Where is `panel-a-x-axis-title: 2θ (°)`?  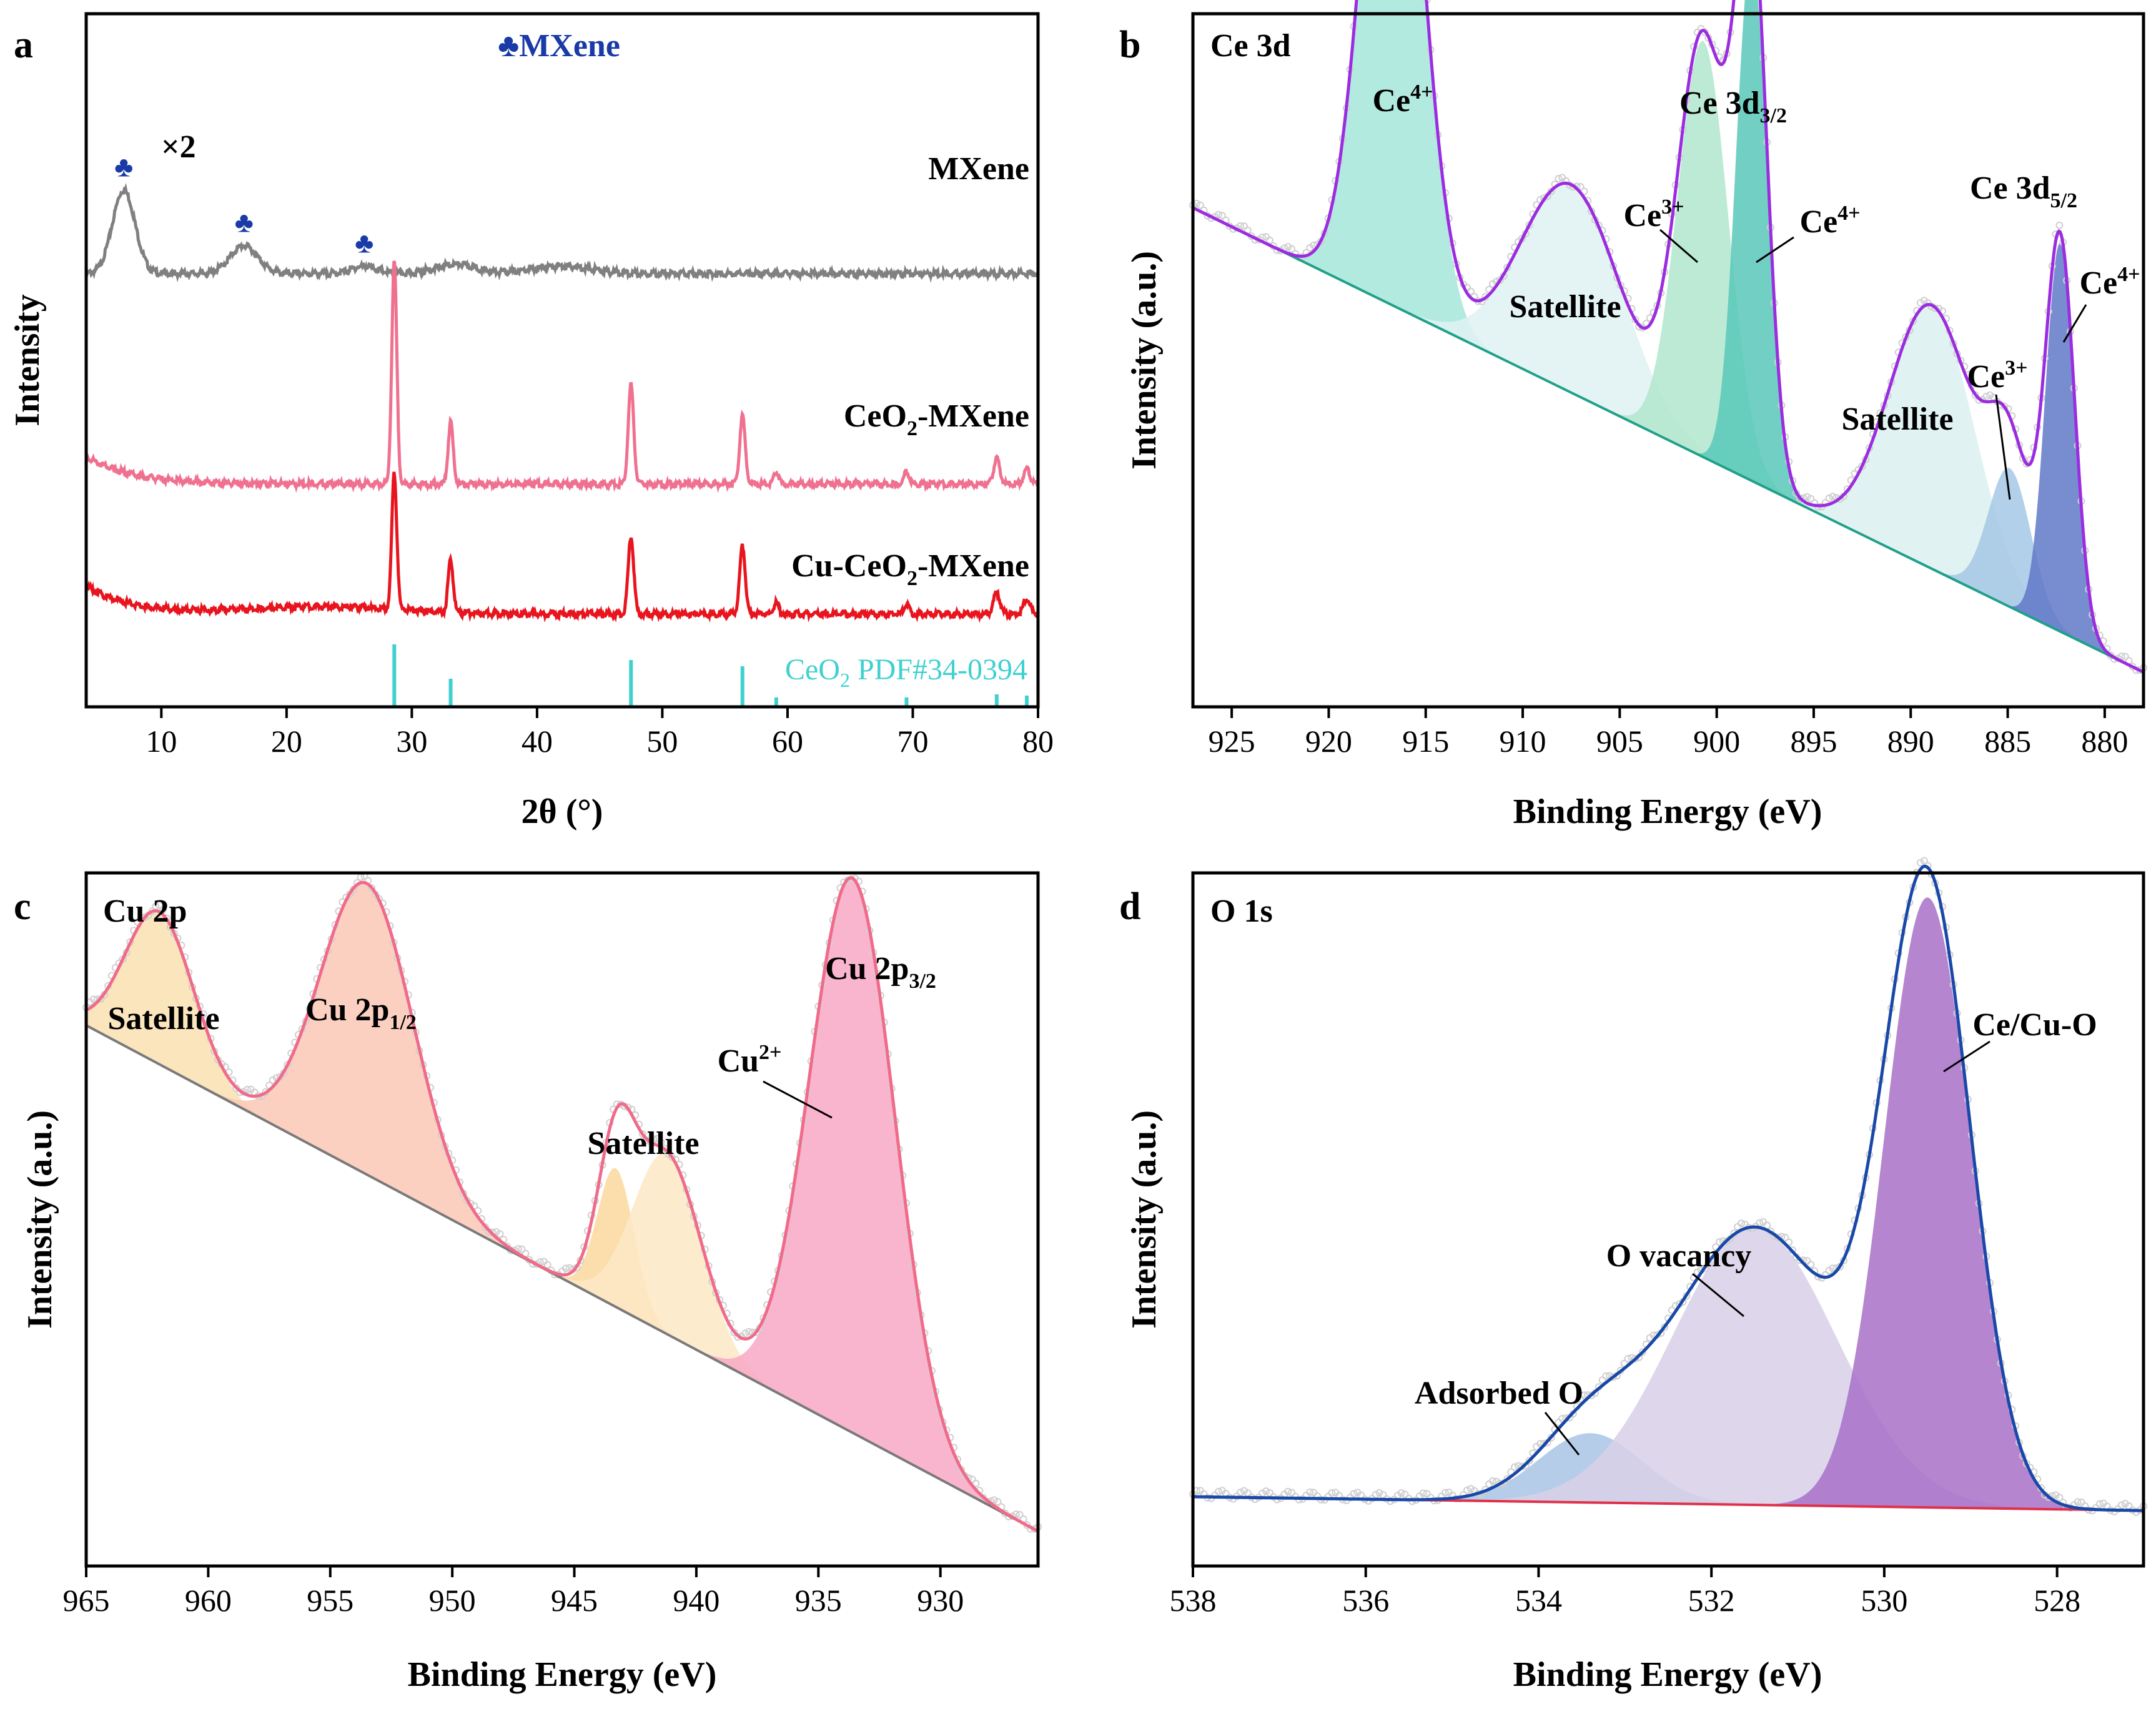
panel-a-x-axis-title: 2θ (°) is located at coordinates (562, 812).